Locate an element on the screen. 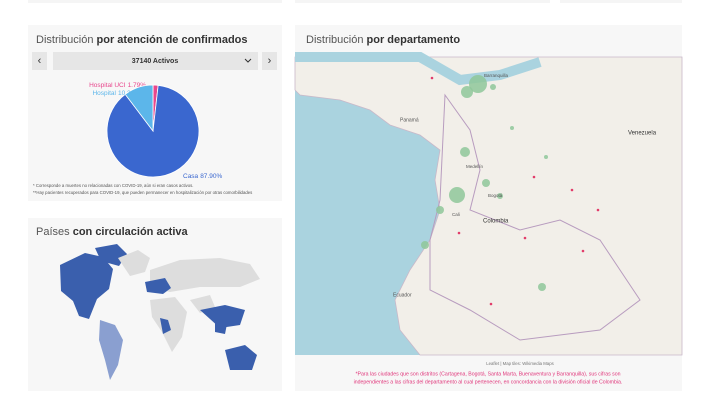 This screenshot has height=410, width=720. card-title: Distribución por departamento is located at coordinates (383, 40).